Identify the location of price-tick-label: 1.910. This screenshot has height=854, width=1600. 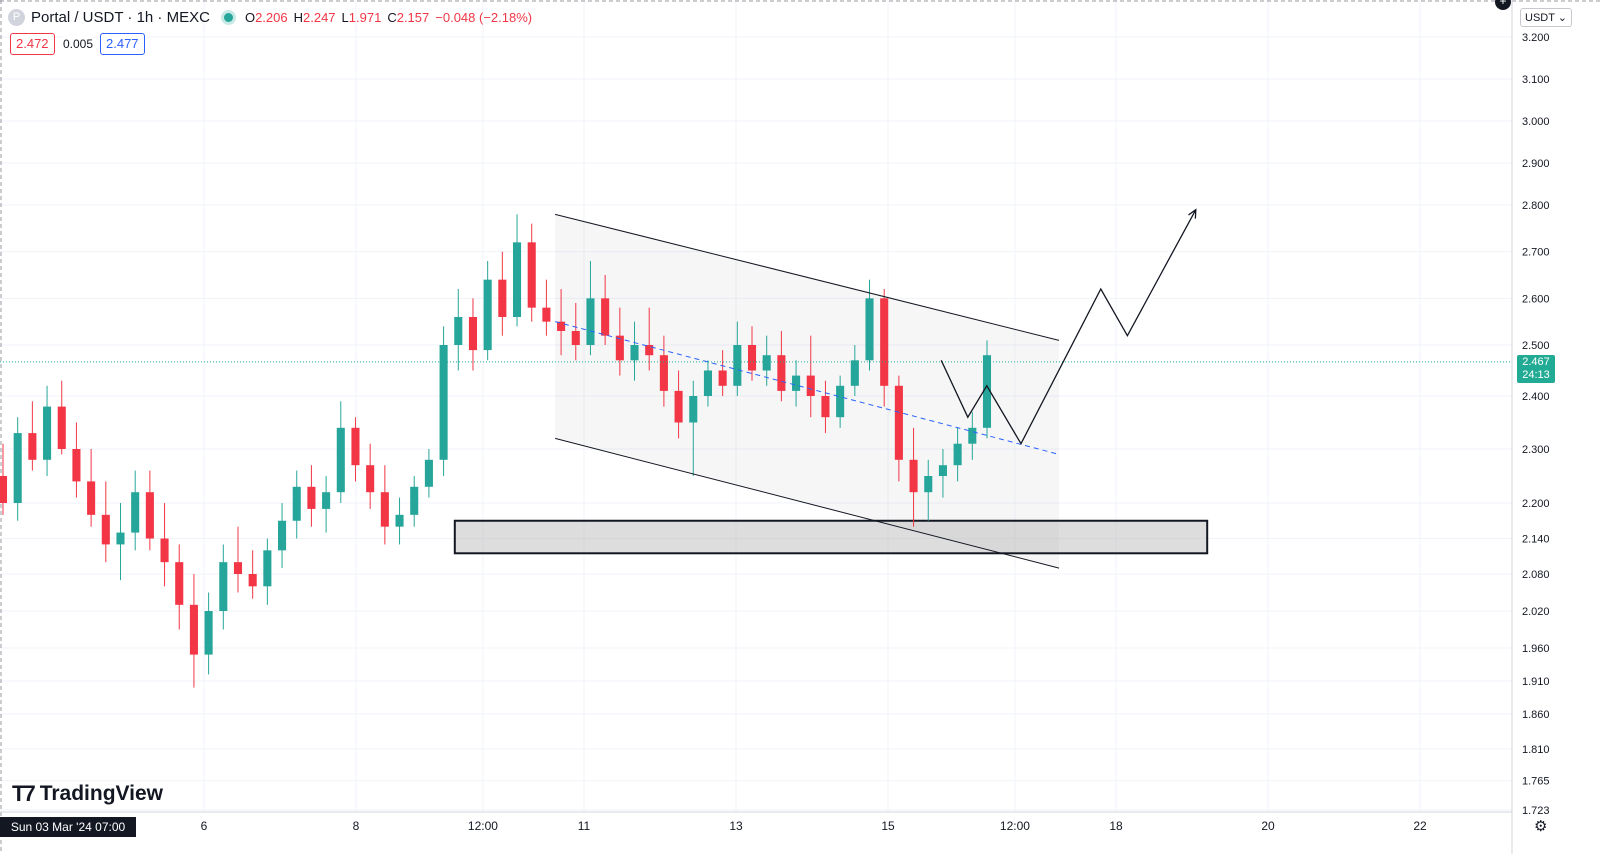
(1536, 682).